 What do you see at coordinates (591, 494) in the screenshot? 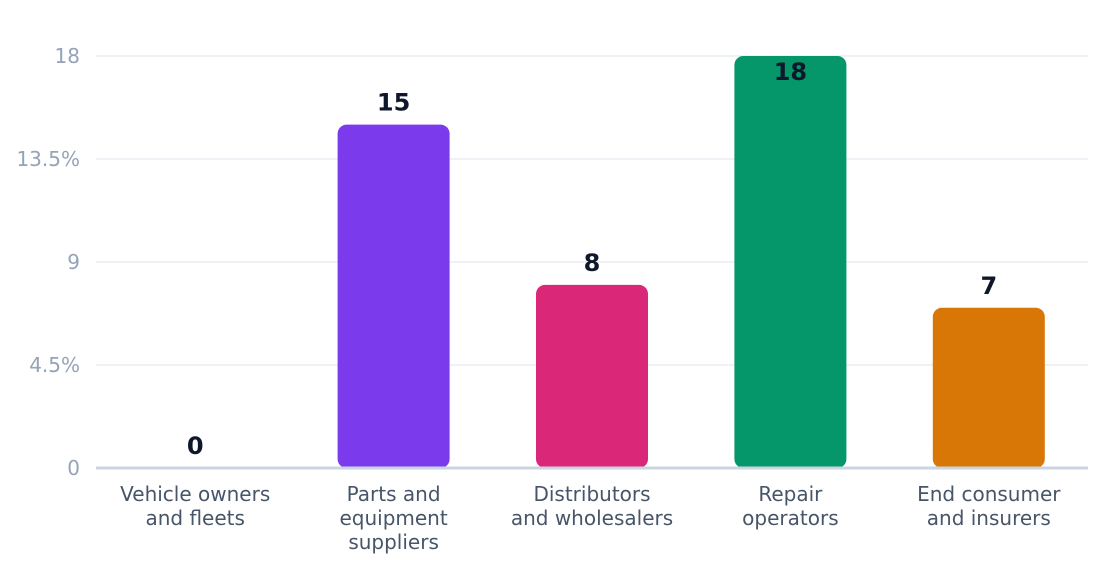
I see `x-tick-label-line: Distributors` at bounding box center [591, 494].